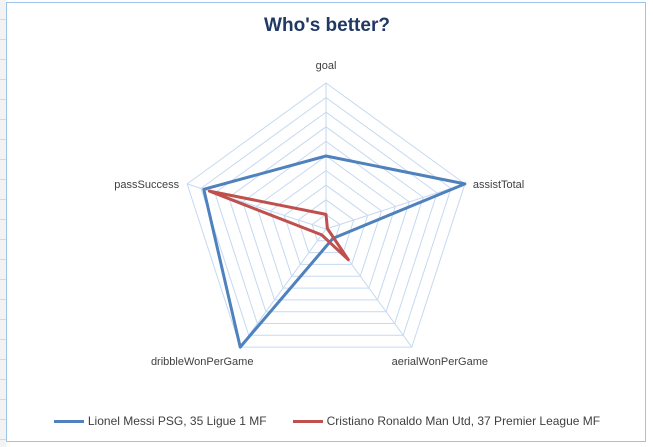  I want to click on axis-label-assistTotal: assistTotal, so click(498, 185).